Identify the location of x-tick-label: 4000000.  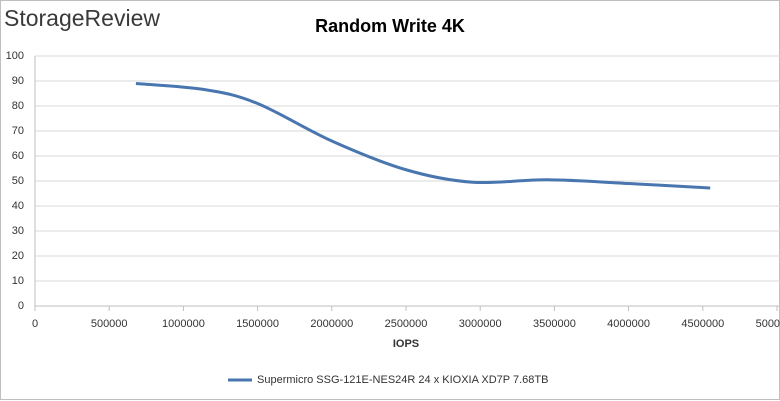
(628, 324).